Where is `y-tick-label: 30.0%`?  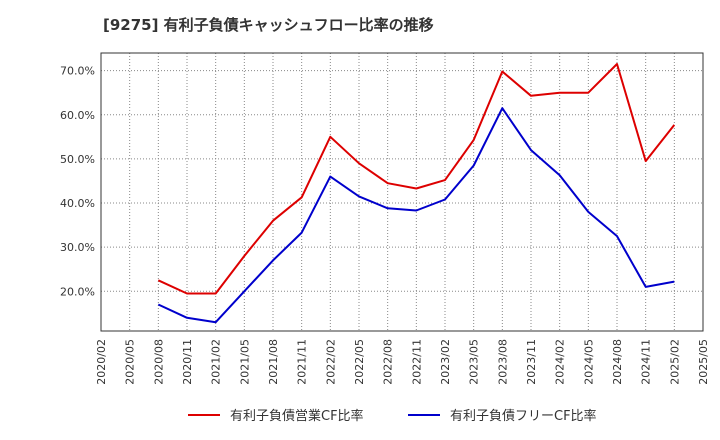 y-tick-label: 30.0% is located at coordinates (77, 247).